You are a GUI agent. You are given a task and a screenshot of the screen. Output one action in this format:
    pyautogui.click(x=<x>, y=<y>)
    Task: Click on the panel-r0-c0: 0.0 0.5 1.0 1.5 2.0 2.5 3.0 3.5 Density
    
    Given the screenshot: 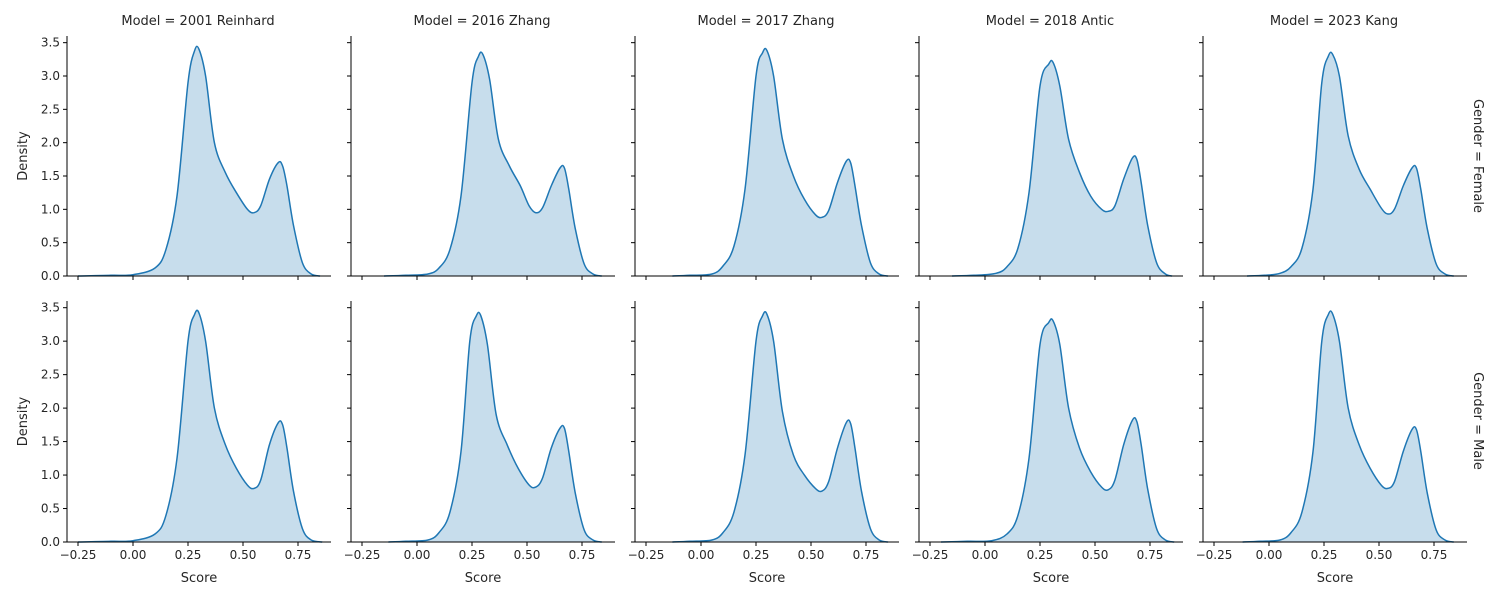 What is the action you would take?
    pyautogui.click(x=173, y=159)
    